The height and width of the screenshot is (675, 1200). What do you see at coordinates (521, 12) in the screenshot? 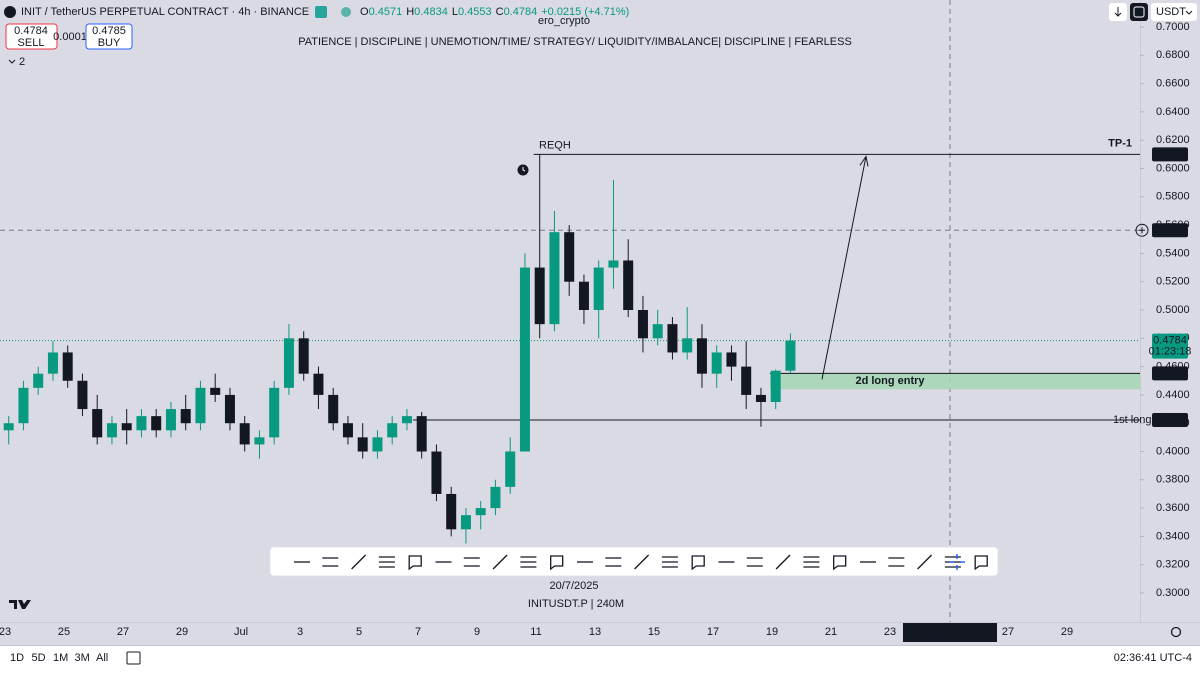
I see `ohlc-value: 0.4784` at bounding box center [521, 12].